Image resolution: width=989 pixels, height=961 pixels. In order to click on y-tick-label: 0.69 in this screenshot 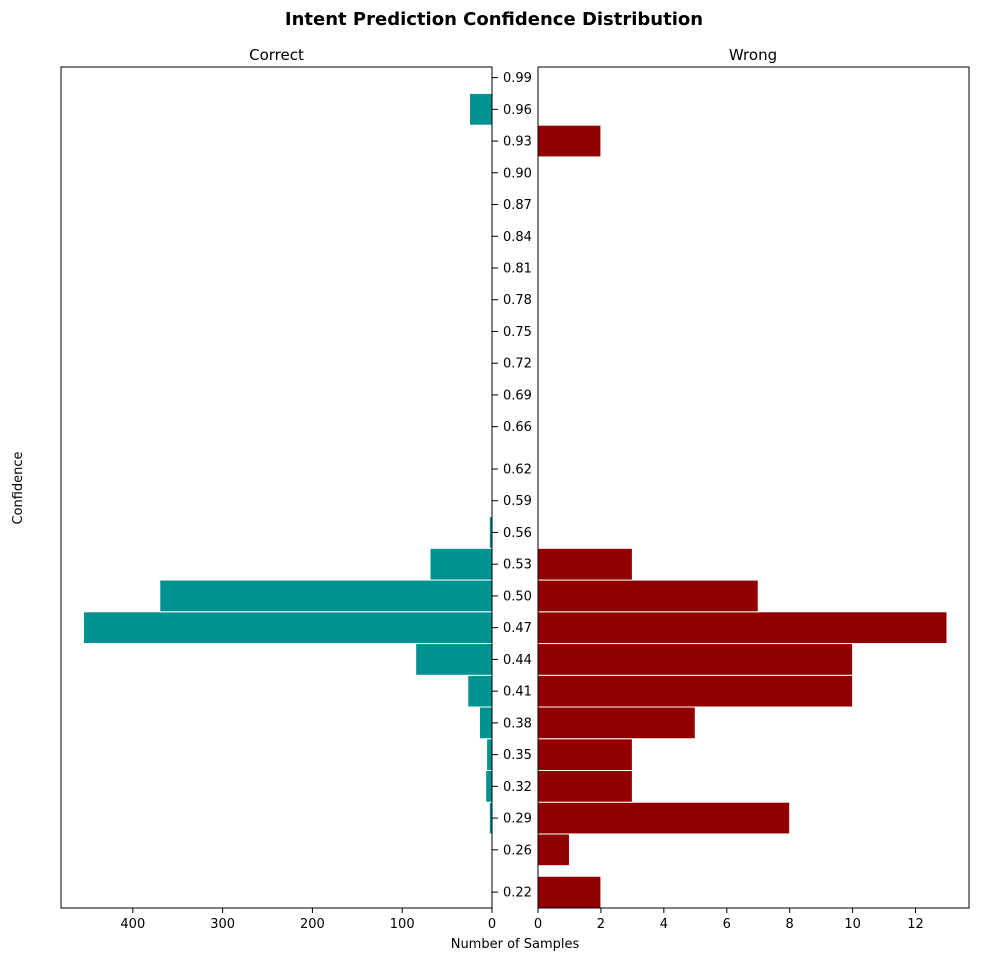, I will do `click(517, 395)`.